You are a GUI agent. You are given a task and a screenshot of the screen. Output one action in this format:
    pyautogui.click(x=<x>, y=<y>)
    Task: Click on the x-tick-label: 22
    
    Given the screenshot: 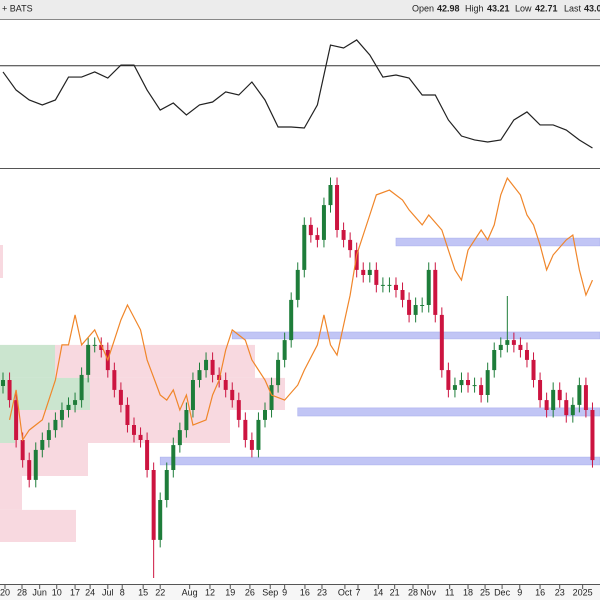 What is the action you would take?
    pyautogui.click(x=160, y=592)
    